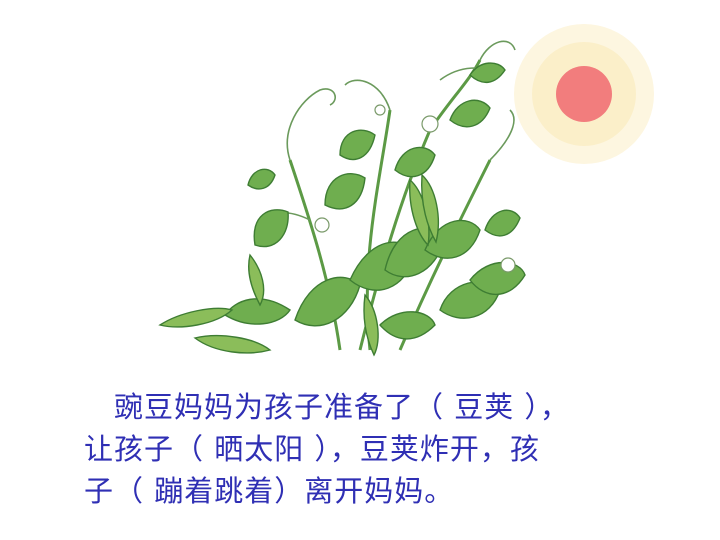  Describe the element at coordinates (342, 407) in the screenshot. I see `line-1-text: 豌豆妈妈为孩子准备了（ 豆荚 ），` at that location.